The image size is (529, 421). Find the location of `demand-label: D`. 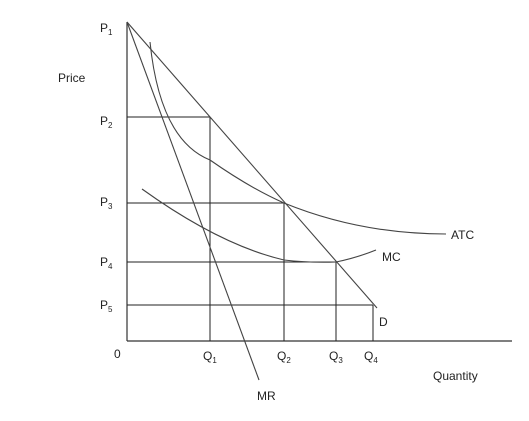

demand-label: D is located at coordinates (383, 322).